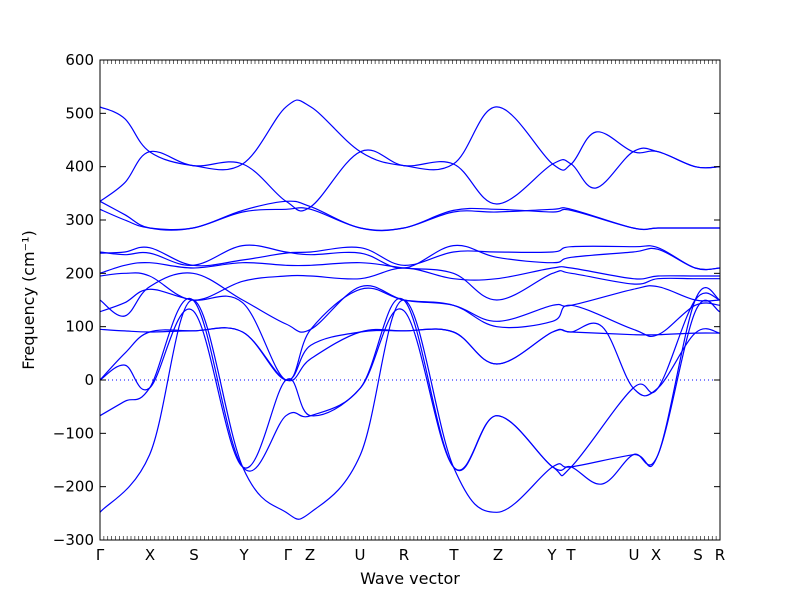 The image size is (800, 600). I want to click on y-tick-label: −200, so click(73, 487).